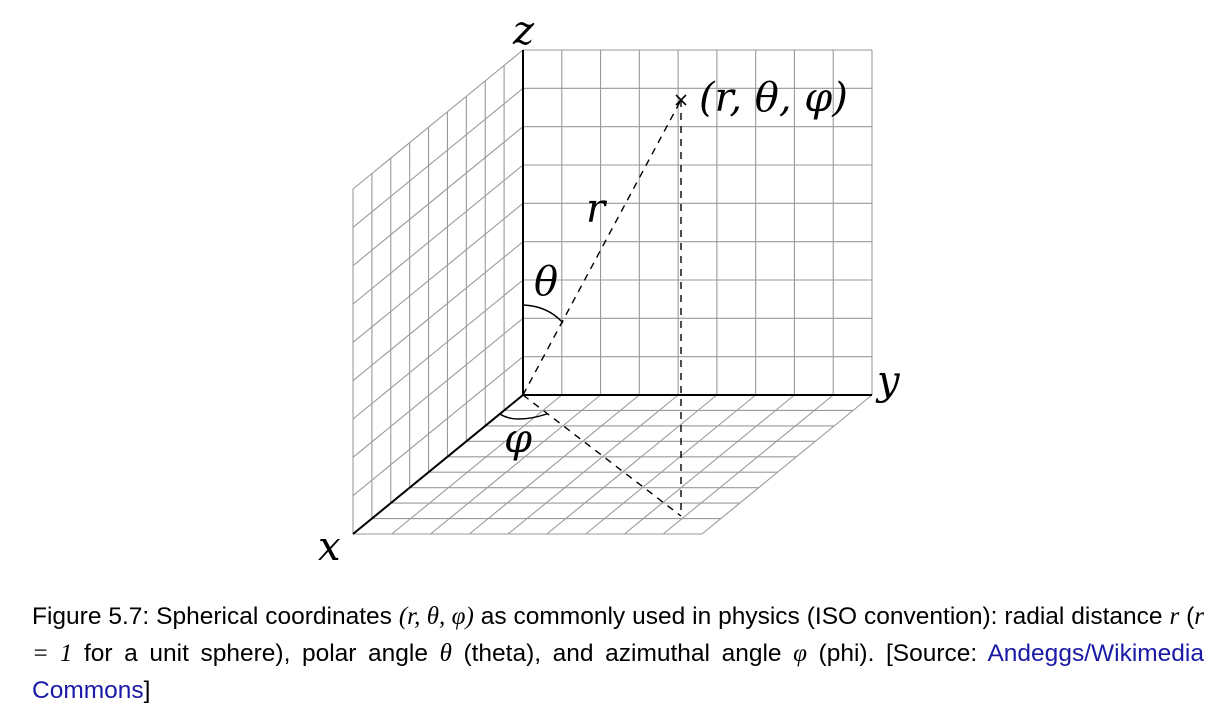  I want to click on caption-text-4: (phi). [Source:, so click(897, 653).